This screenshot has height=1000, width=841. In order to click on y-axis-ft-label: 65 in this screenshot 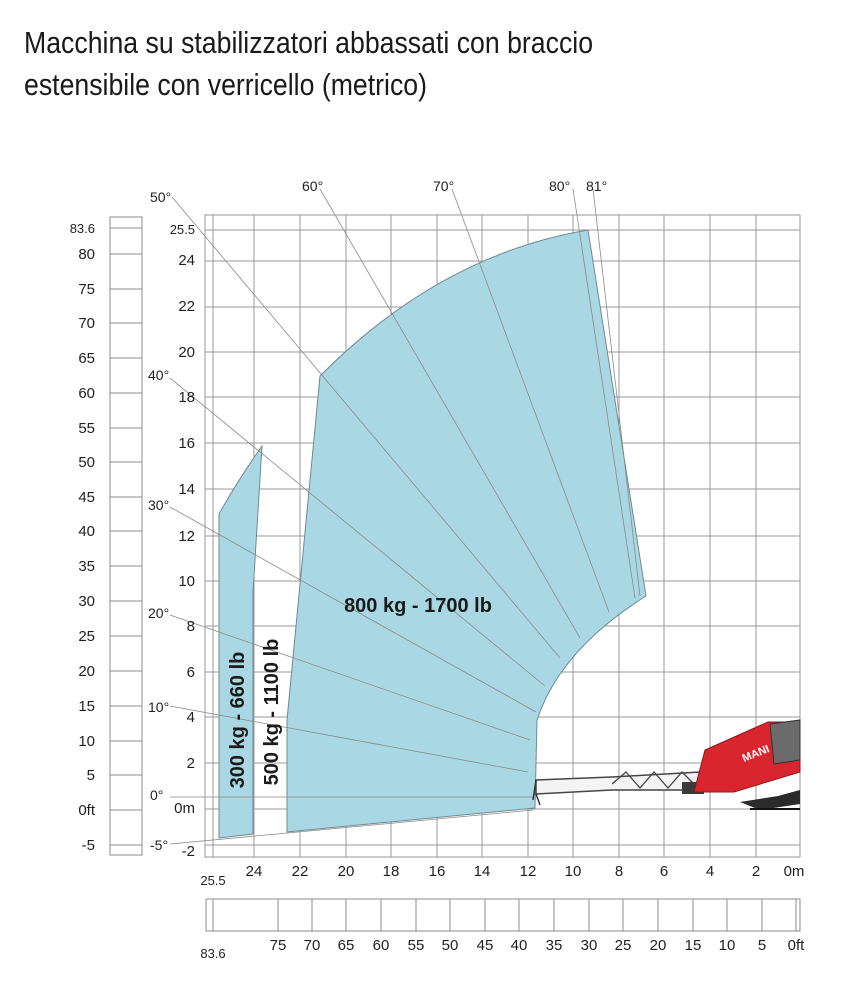, I will do `click(86, 358)`.